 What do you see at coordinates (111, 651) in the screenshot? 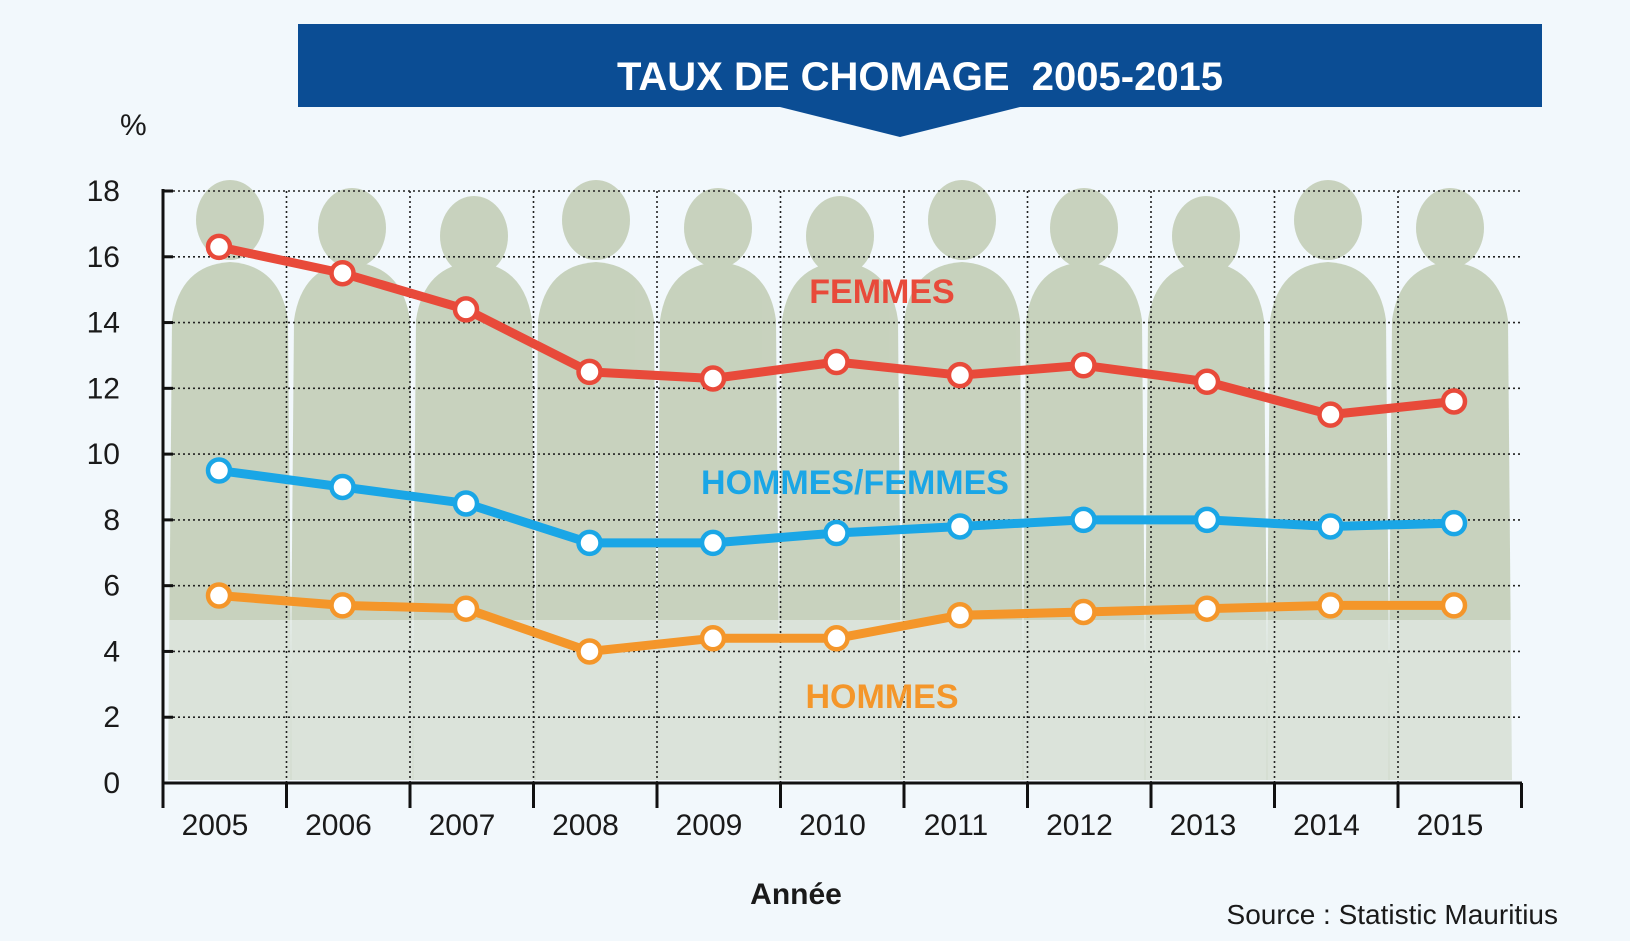
I see `y-tick-label: 4` at bounding box center [111, 651].